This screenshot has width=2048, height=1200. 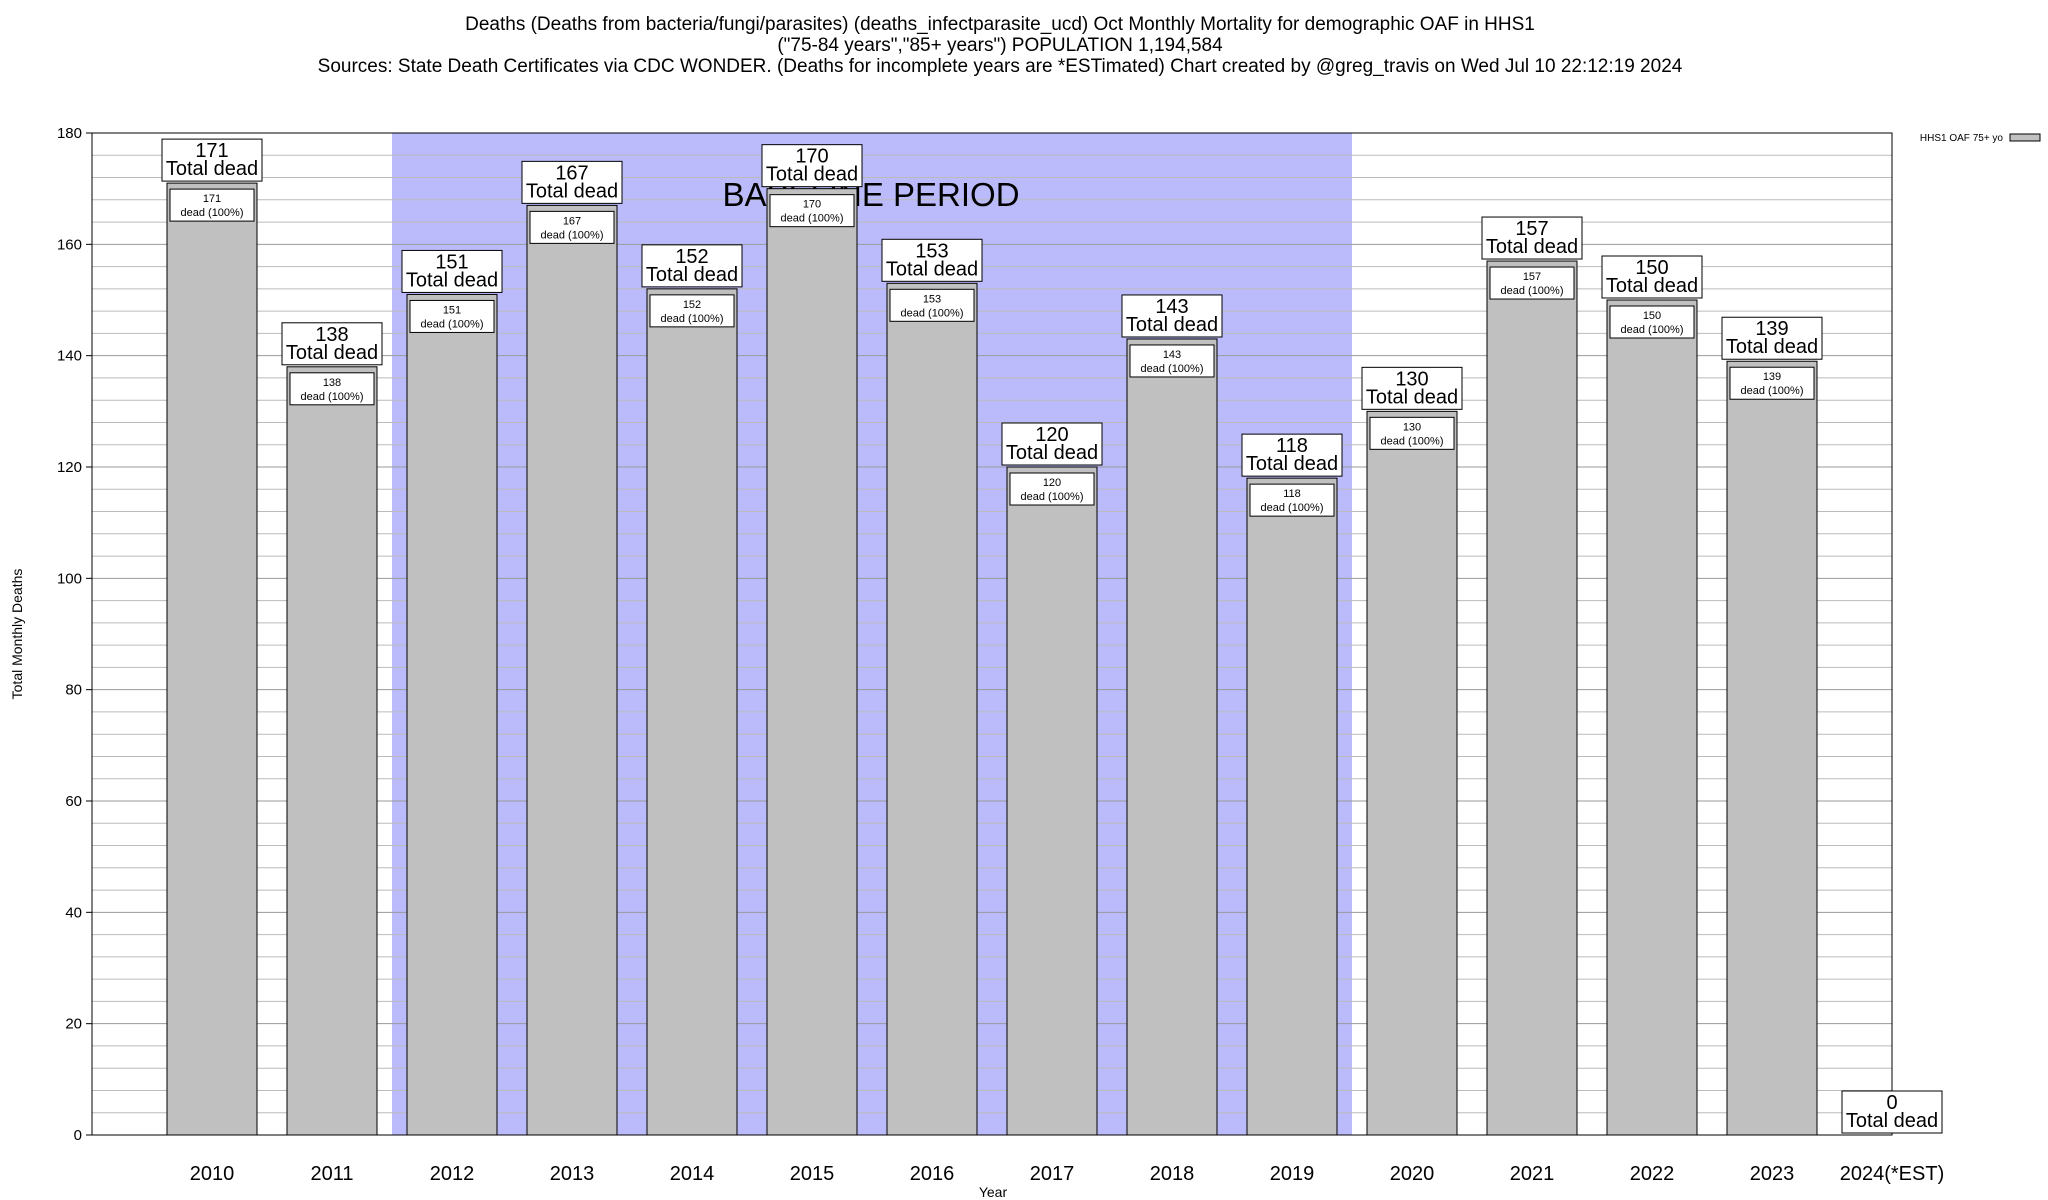 I want to click on total-value-label: 118, so click(x=1292, y=446).